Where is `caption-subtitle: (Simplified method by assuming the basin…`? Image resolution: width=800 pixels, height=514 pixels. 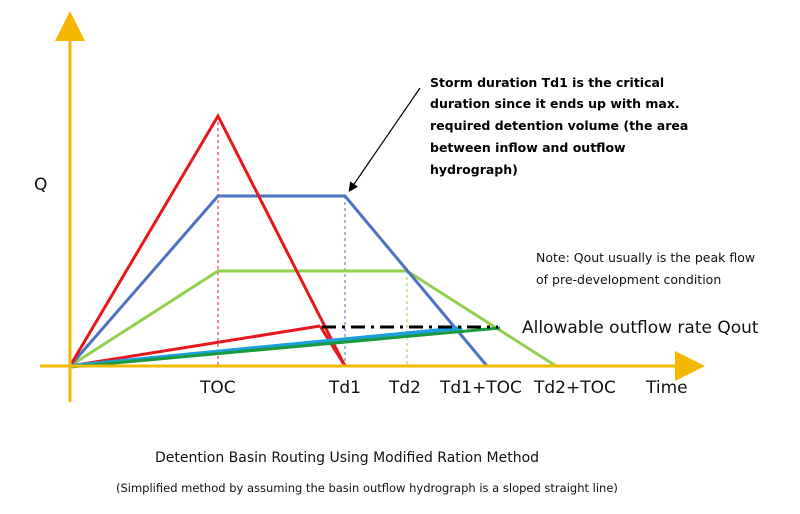 caption-subtitle: (Simplified method by assuming the basin… is located at coordinates (367, 488).